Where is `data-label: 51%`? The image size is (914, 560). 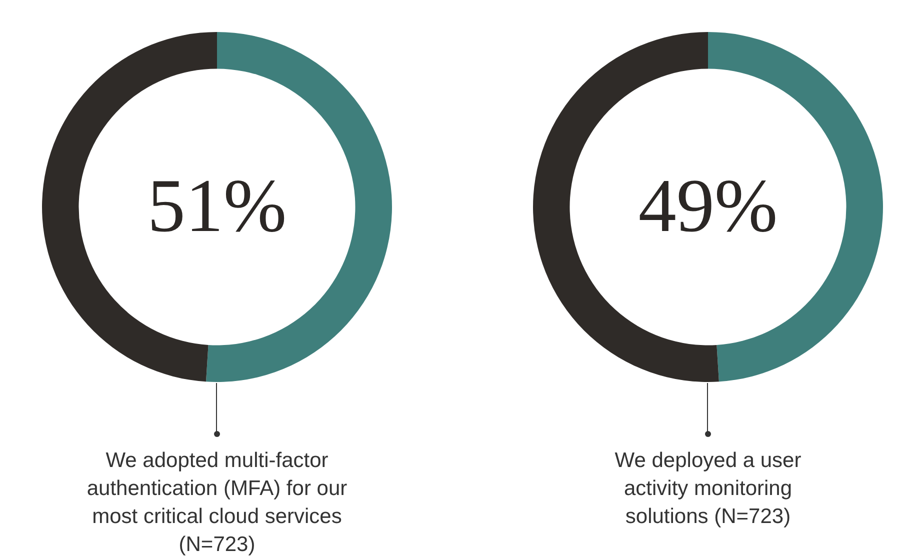 data-label: 51% is located at coordinates (217, 206).